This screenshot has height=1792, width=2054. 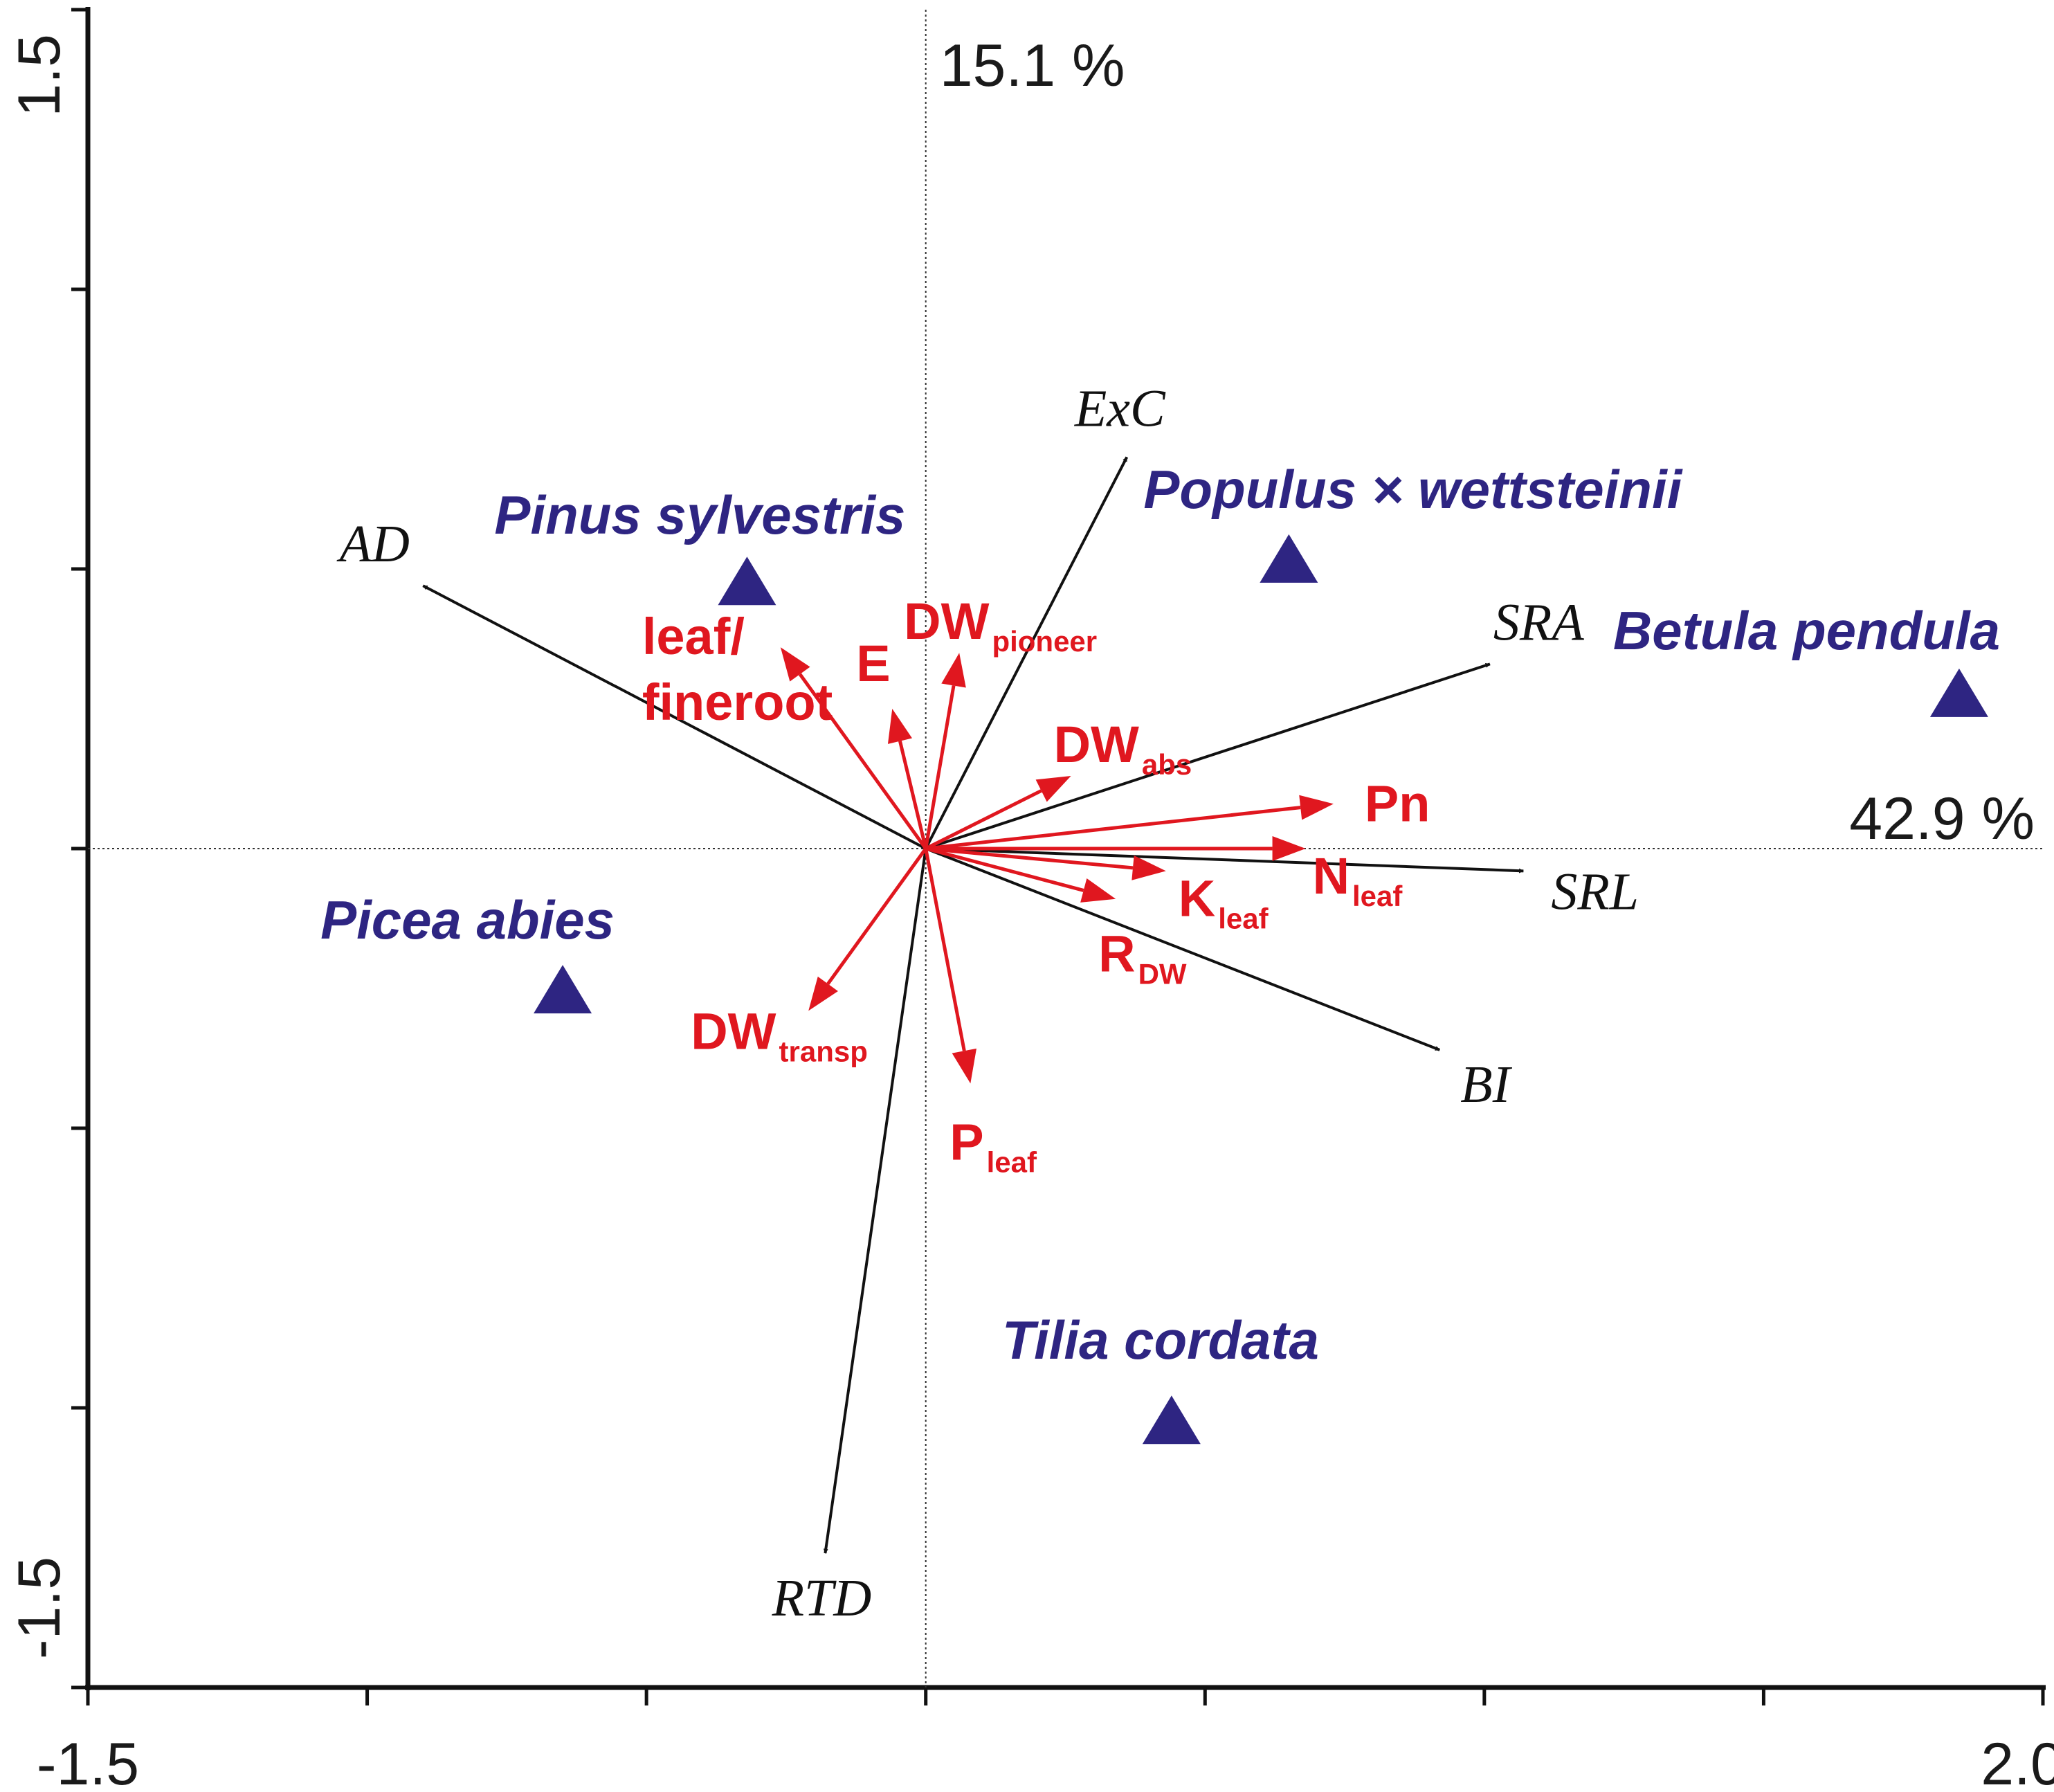 I want to click on response-arrowhead-e, so click(x=899, y=726).